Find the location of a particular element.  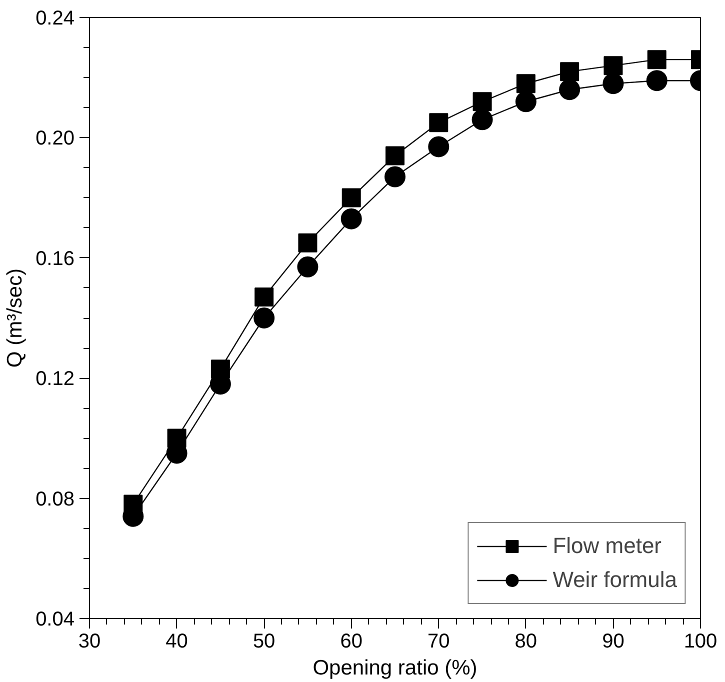

y-tick-label: 0.12 is located at coordinates (55, 379).